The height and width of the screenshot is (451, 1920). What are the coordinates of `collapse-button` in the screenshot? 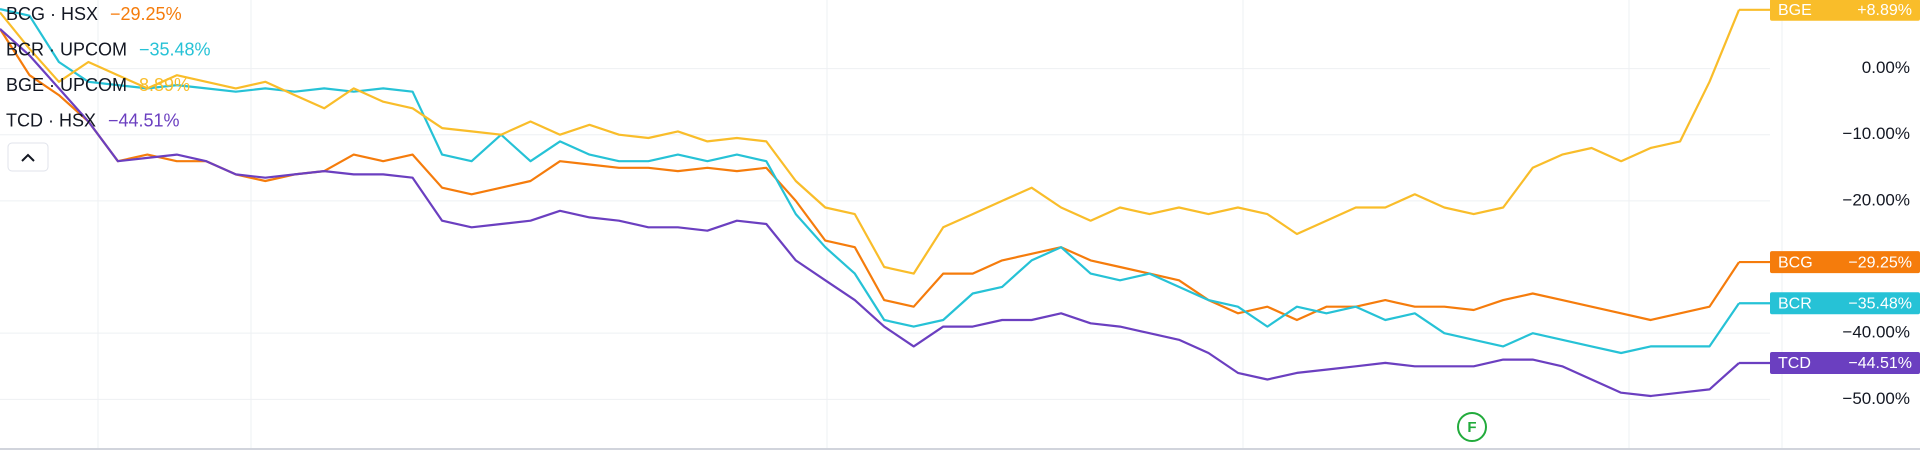 It's located at (28, 157).